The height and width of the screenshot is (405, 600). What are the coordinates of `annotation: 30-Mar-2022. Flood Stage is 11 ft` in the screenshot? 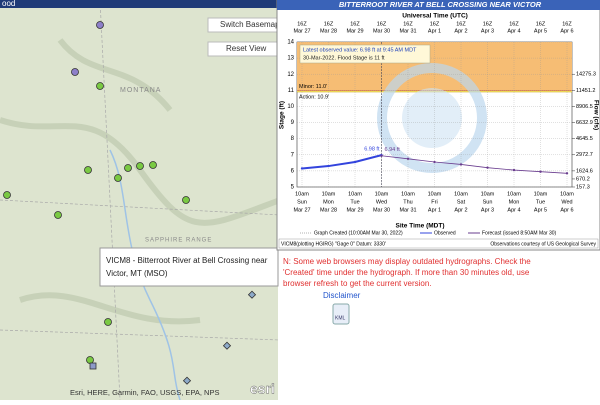 It's located at (344, 58).